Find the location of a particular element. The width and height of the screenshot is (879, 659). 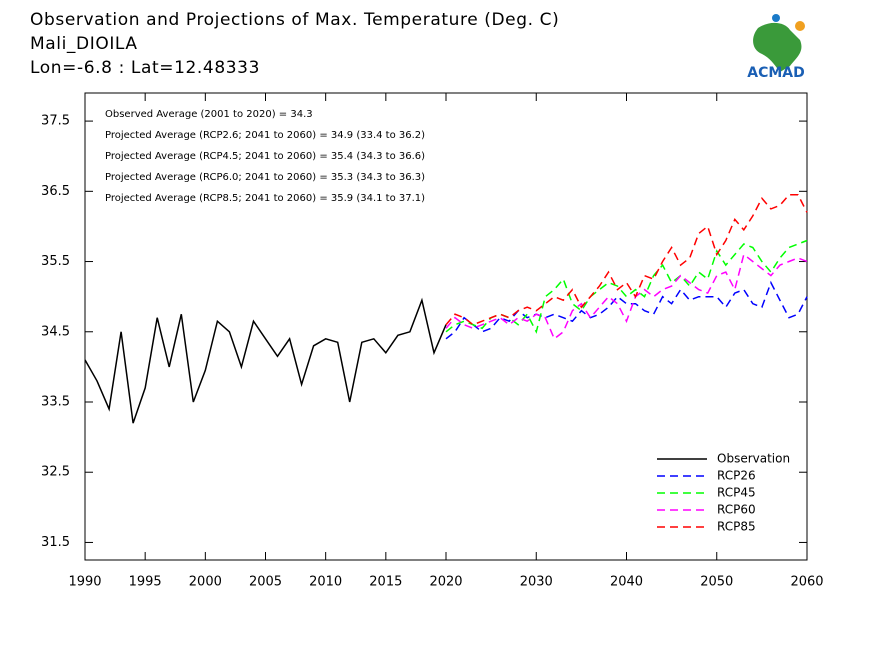

x-tick-label: 2030 is located at coordinates (536, 582).